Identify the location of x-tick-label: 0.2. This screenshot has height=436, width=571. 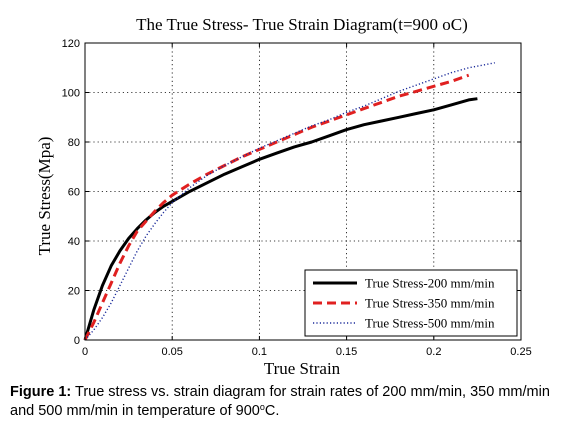
(433, 352).